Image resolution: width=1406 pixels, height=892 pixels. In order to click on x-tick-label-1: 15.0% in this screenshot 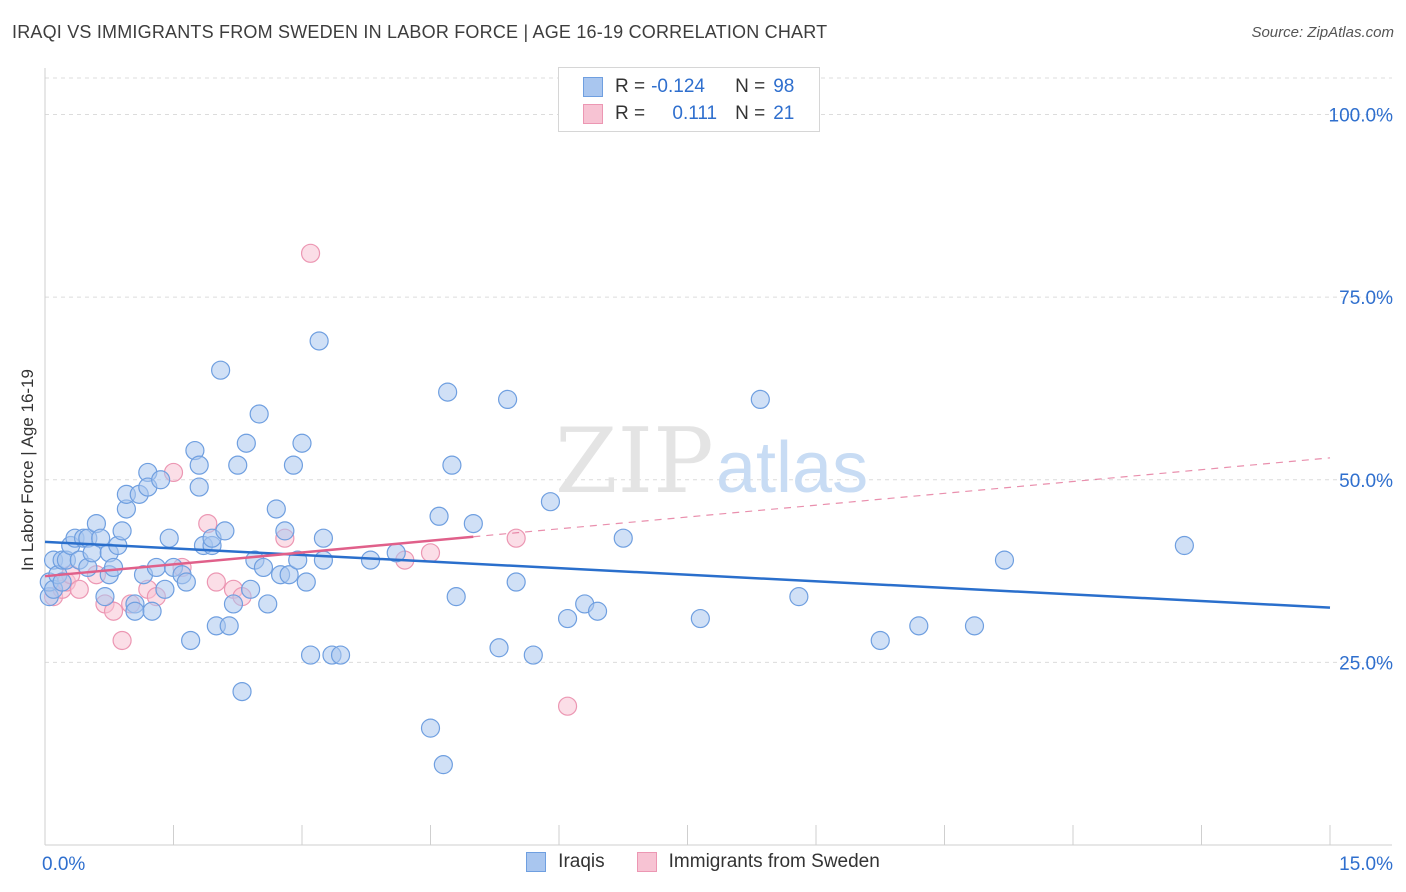, I will do `click(1366, 864)`.